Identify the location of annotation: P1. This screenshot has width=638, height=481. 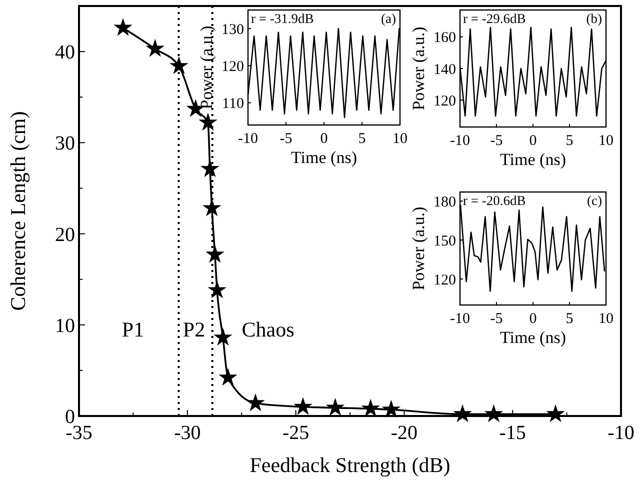
(133, 329).